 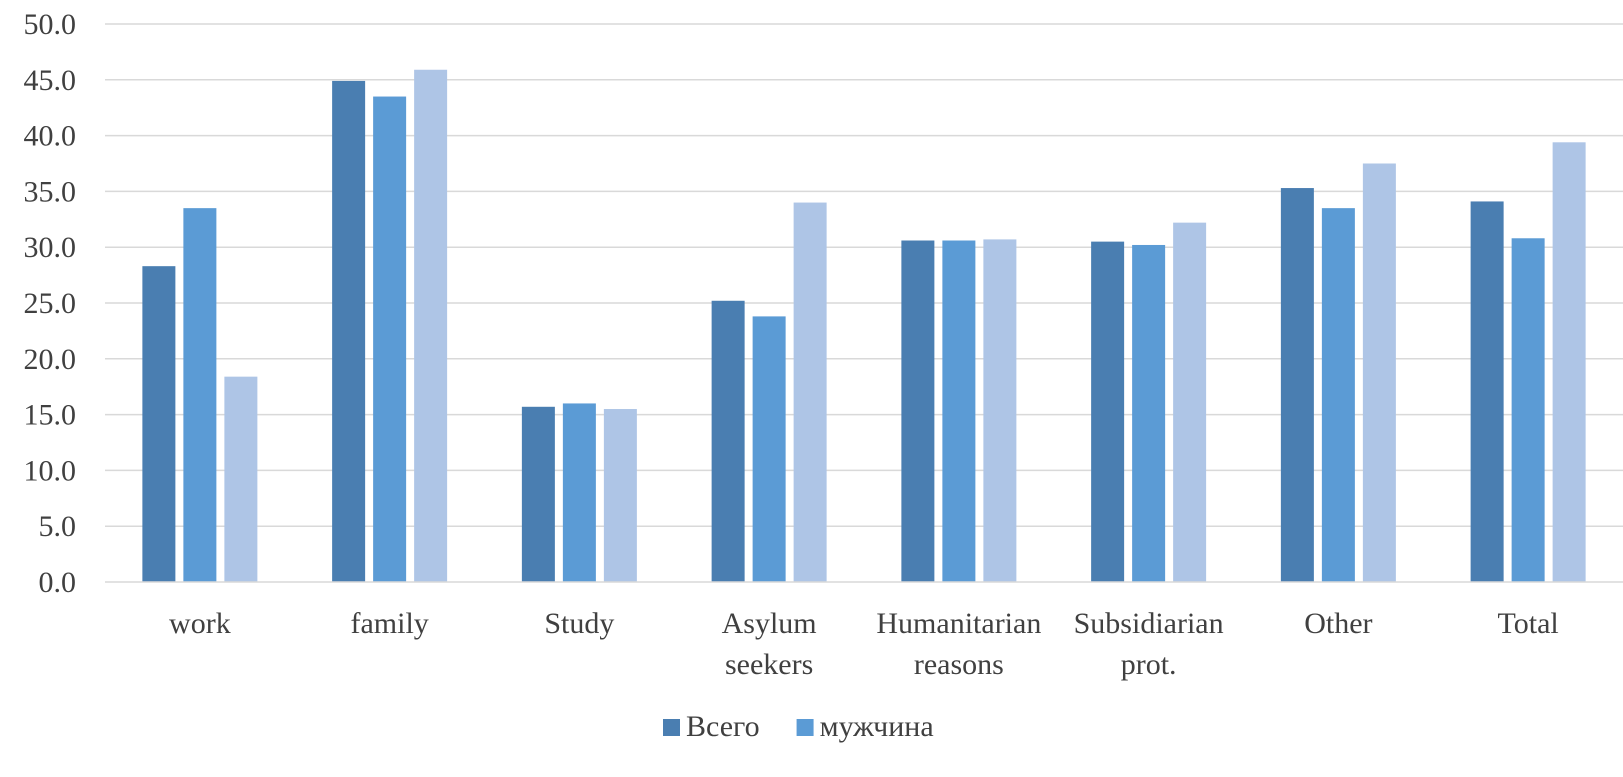 I want to click on y-tick-label: 20.0, so click(x=50, y=359).